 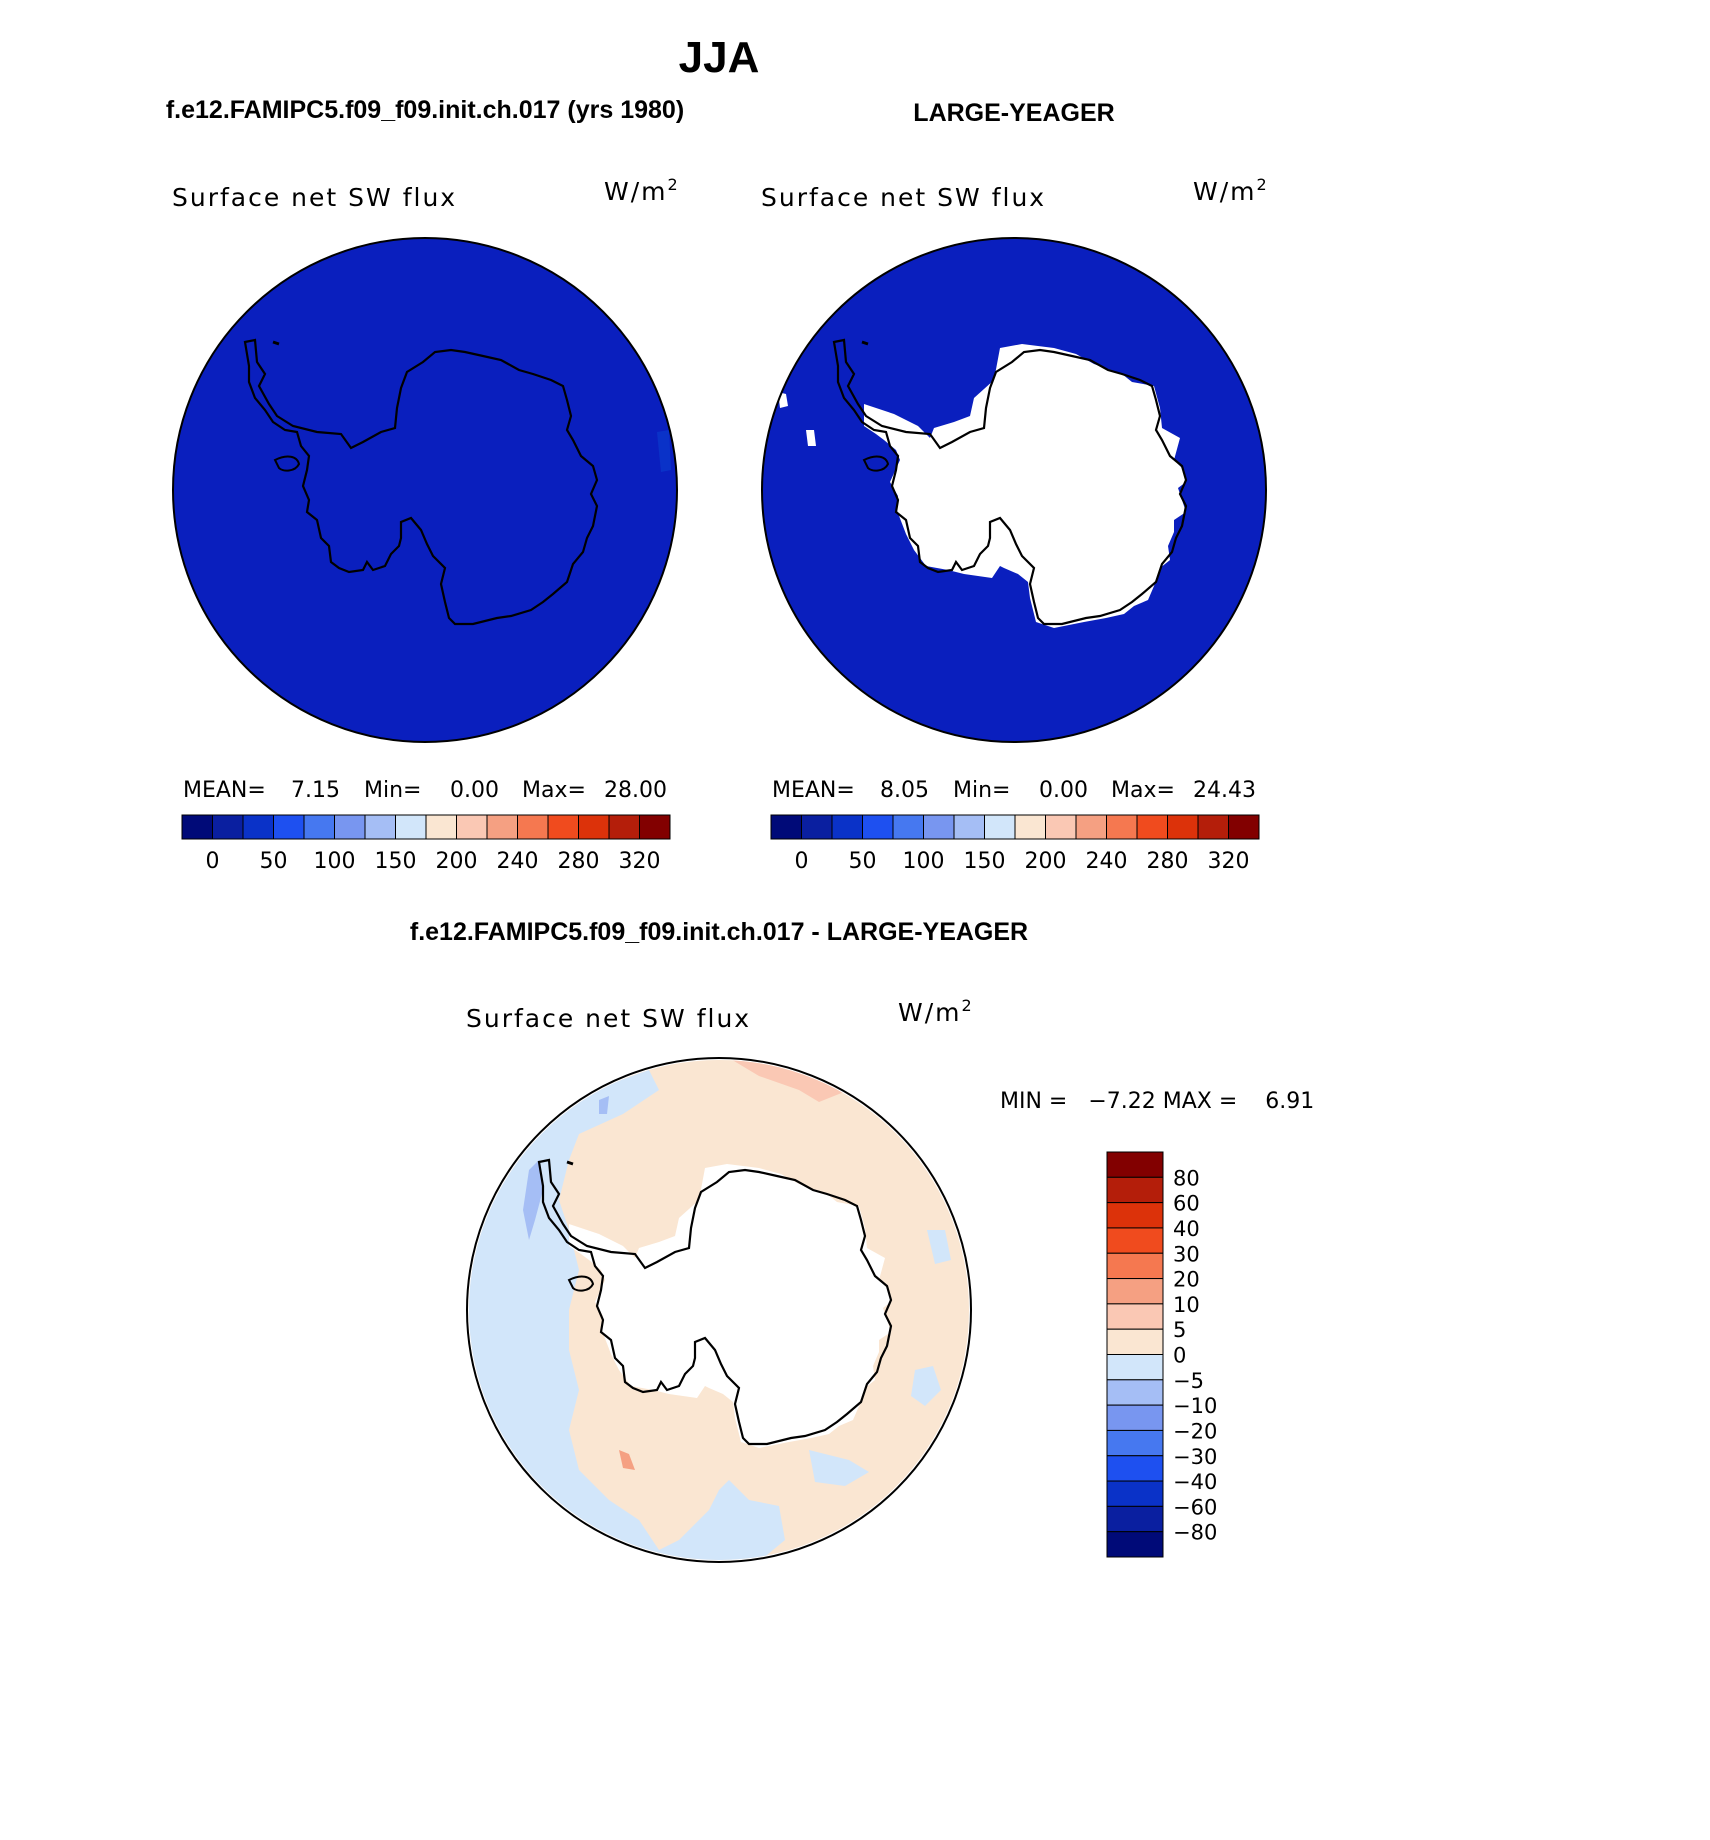 I want to click on colorbar-tick-label: −30, so click(x=1195, y=1457).